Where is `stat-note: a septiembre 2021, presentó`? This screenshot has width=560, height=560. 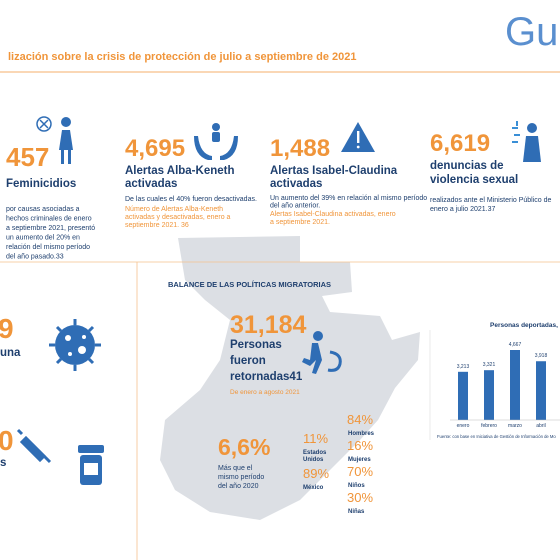
stat-note: a septiembre 2021, presentó is located at coordinates (50, 228).